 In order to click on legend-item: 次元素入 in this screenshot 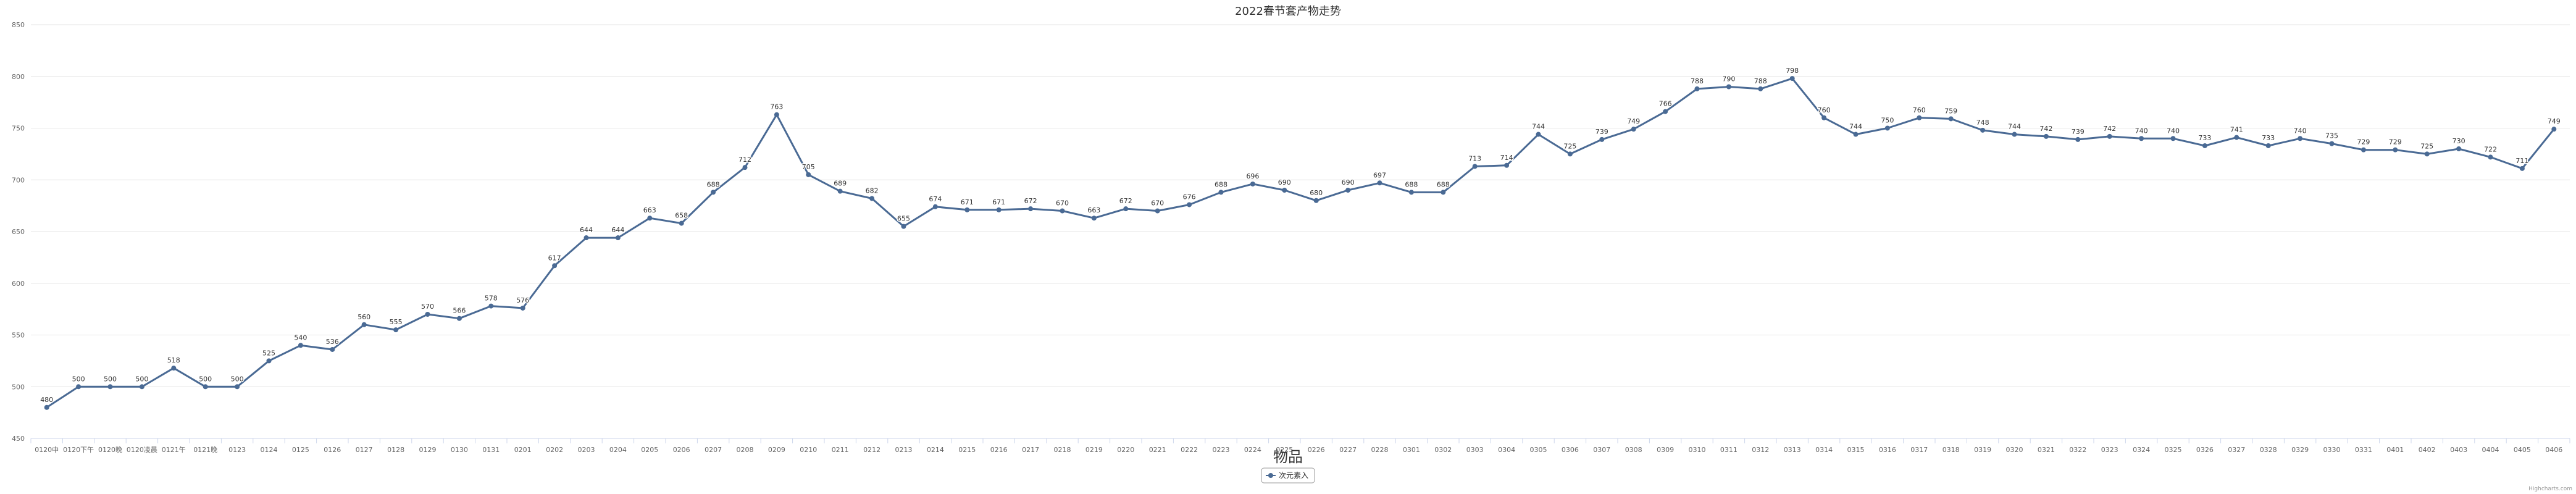, I will do `click(1288, 475)`.